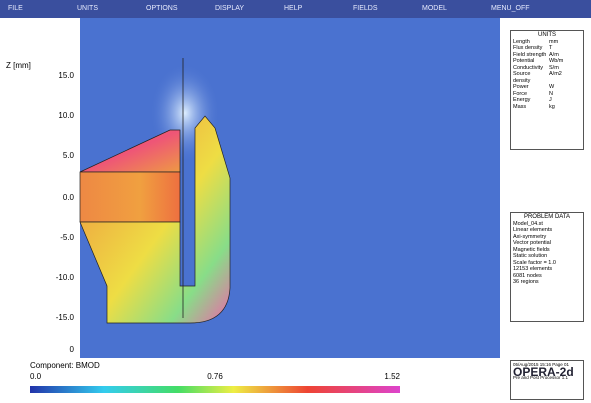 The width and height of the screenshot is (591, 403). What do you see at coordinates (522, 100) in the screenshot?
I see `units-cell: Energy` at bounding box center [522, 100].